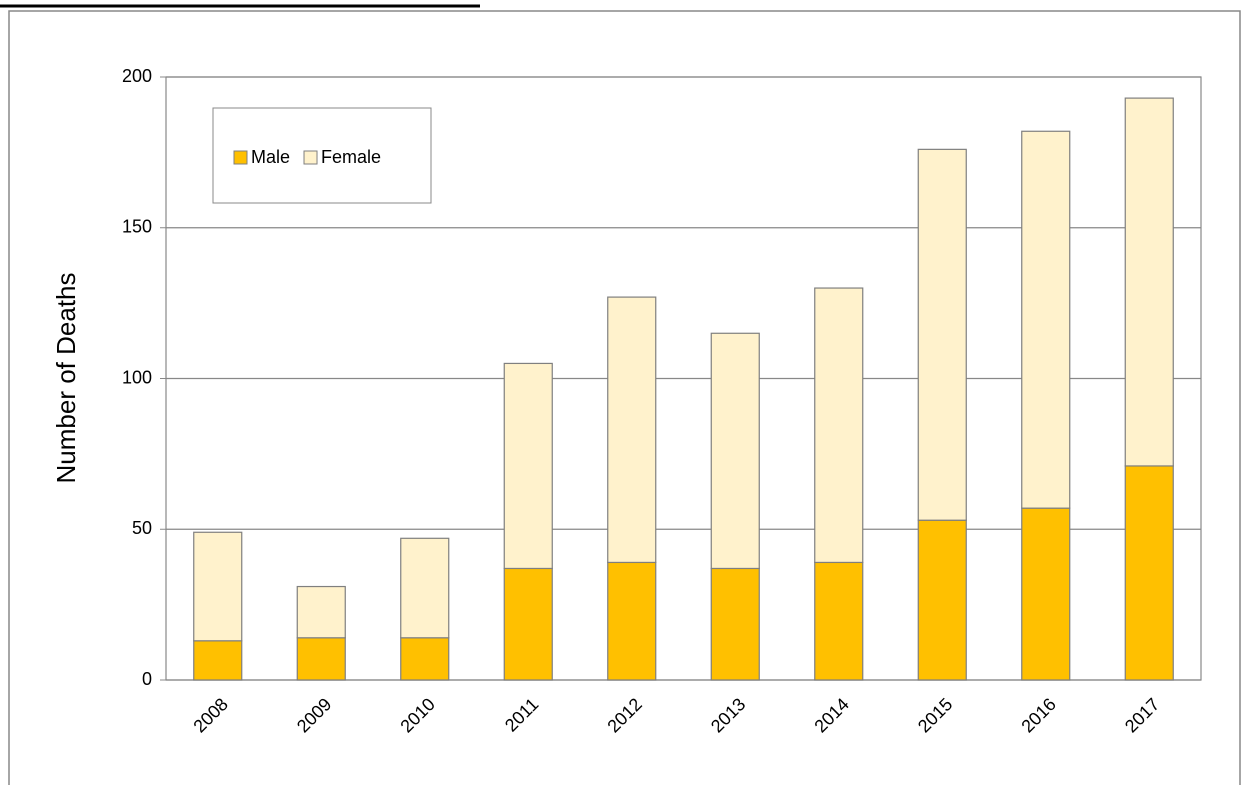  What do you see at coordinates (270, 157) in the screenshot?
I see `legend-label: Male` at bounding box center [270, 157].